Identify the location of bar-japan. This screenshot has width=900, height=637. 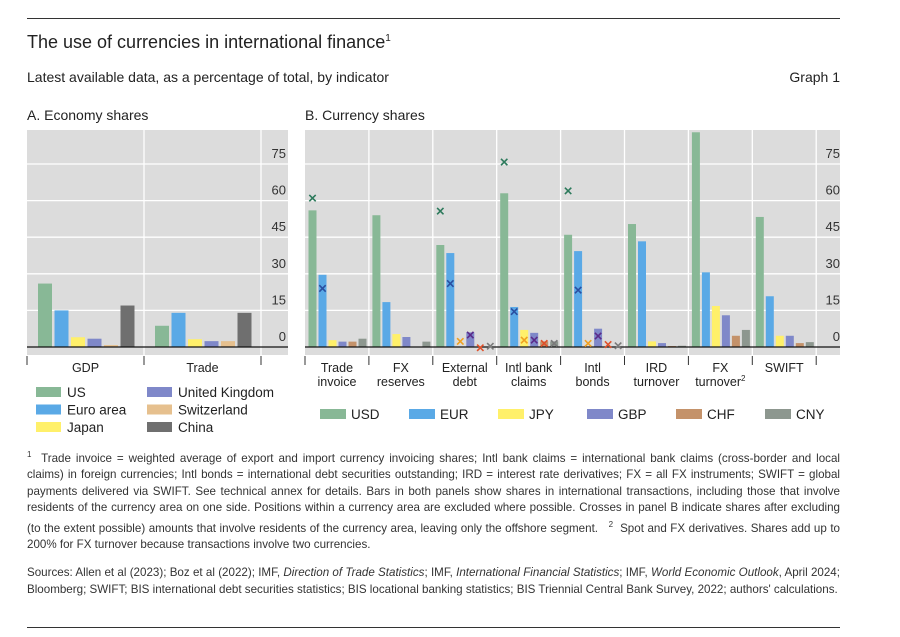
(195, 343).